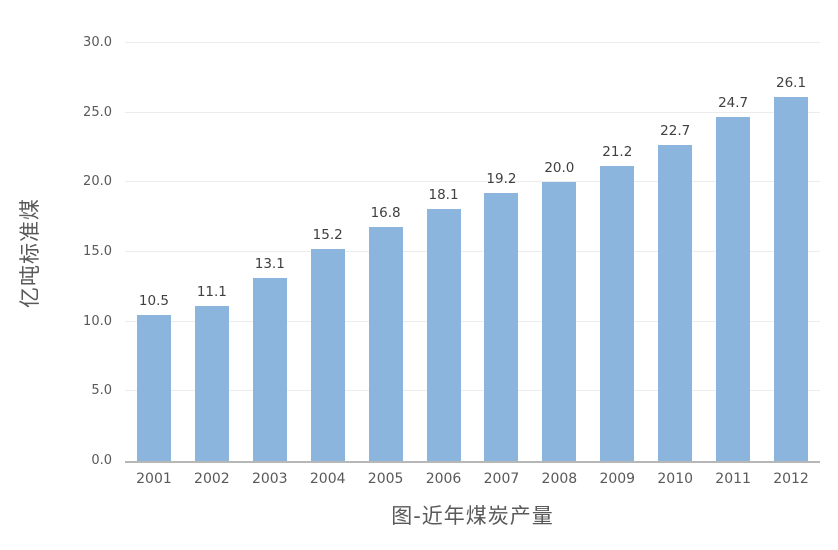 This screenshot has width=838, height=550. What do you see at coordinates (327, 235) in the screenshot?
I see `bar-value-label: 15.2` at bounding box center [327, 235].